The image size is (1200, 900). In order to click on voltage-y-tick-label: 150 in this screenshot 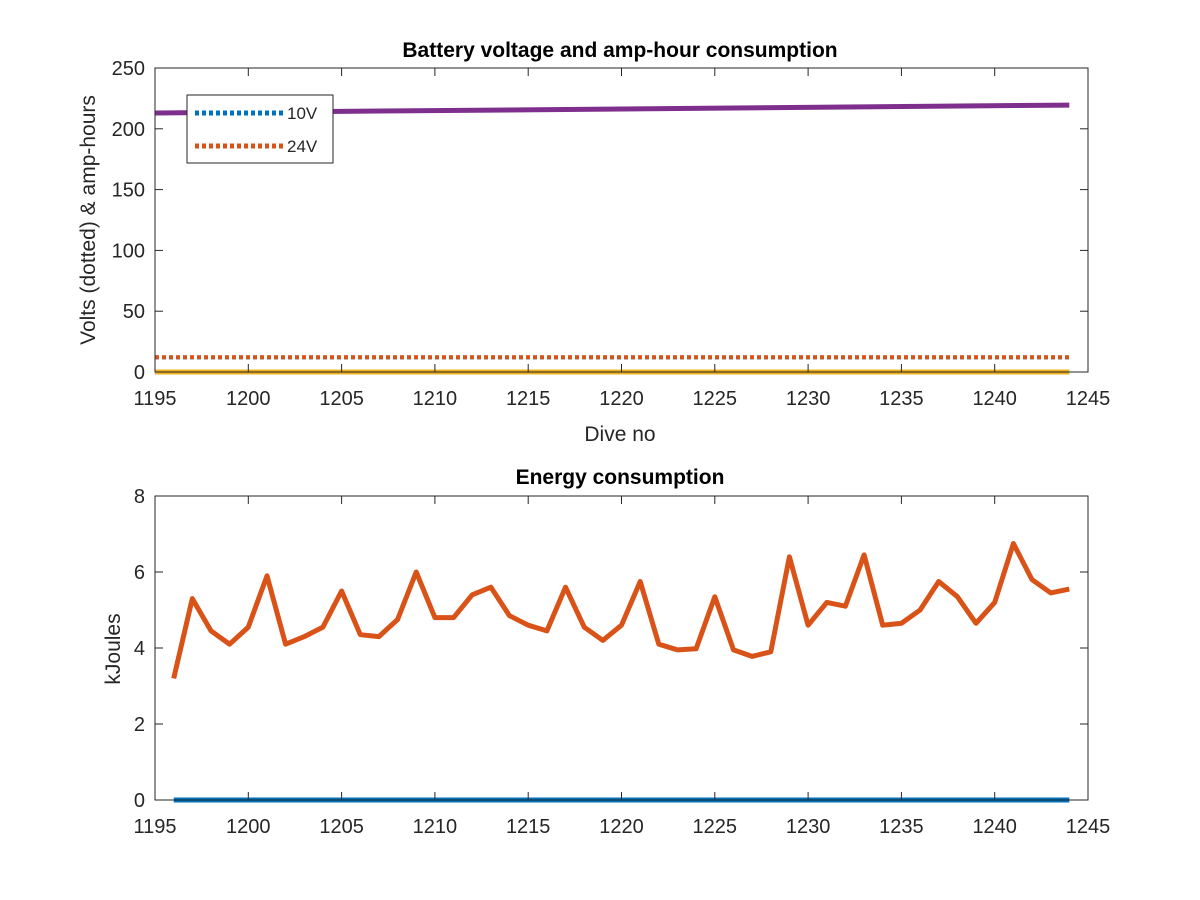, I will do `click(128, 191)`.